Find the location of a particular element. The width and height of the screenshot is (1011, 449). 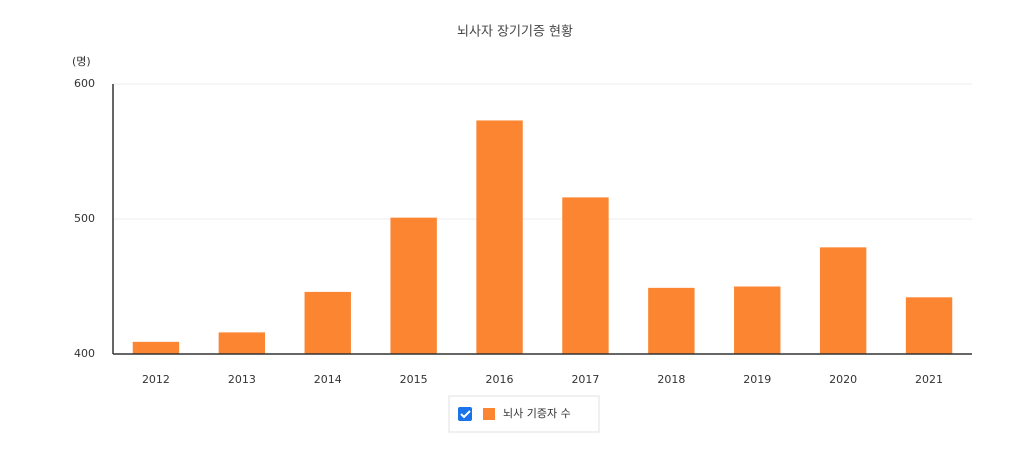

x-tick-label: 2021 is located at coordinates (929, 379).